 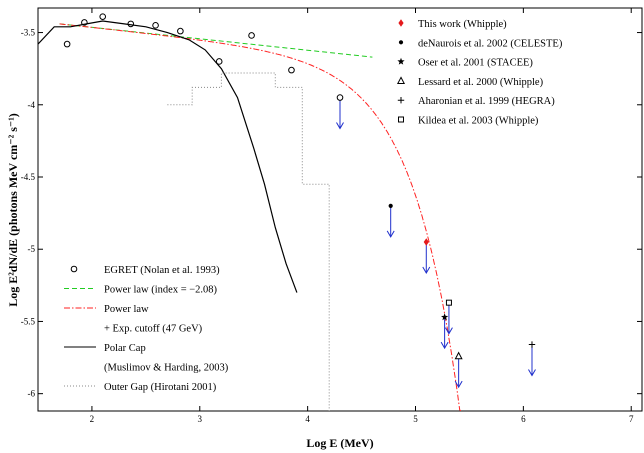 What do you see at coordinates (486, 101) in the screenshot?
I see `legend-top-label: Aharonian et al. 1999 (HEGRA)` at bounding box center [486, 101].